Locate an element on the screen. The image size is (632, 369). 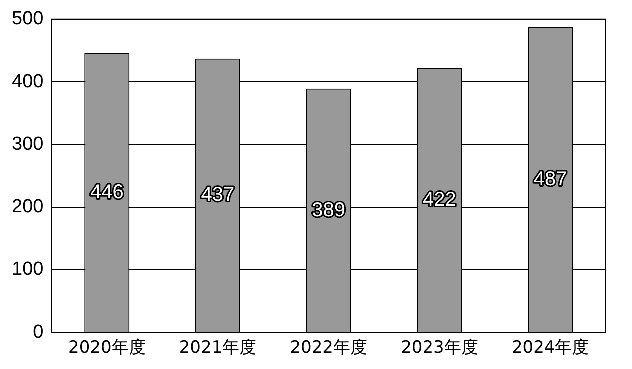
x-tick-label: 2020年度 is located at coordinates (107, 348).